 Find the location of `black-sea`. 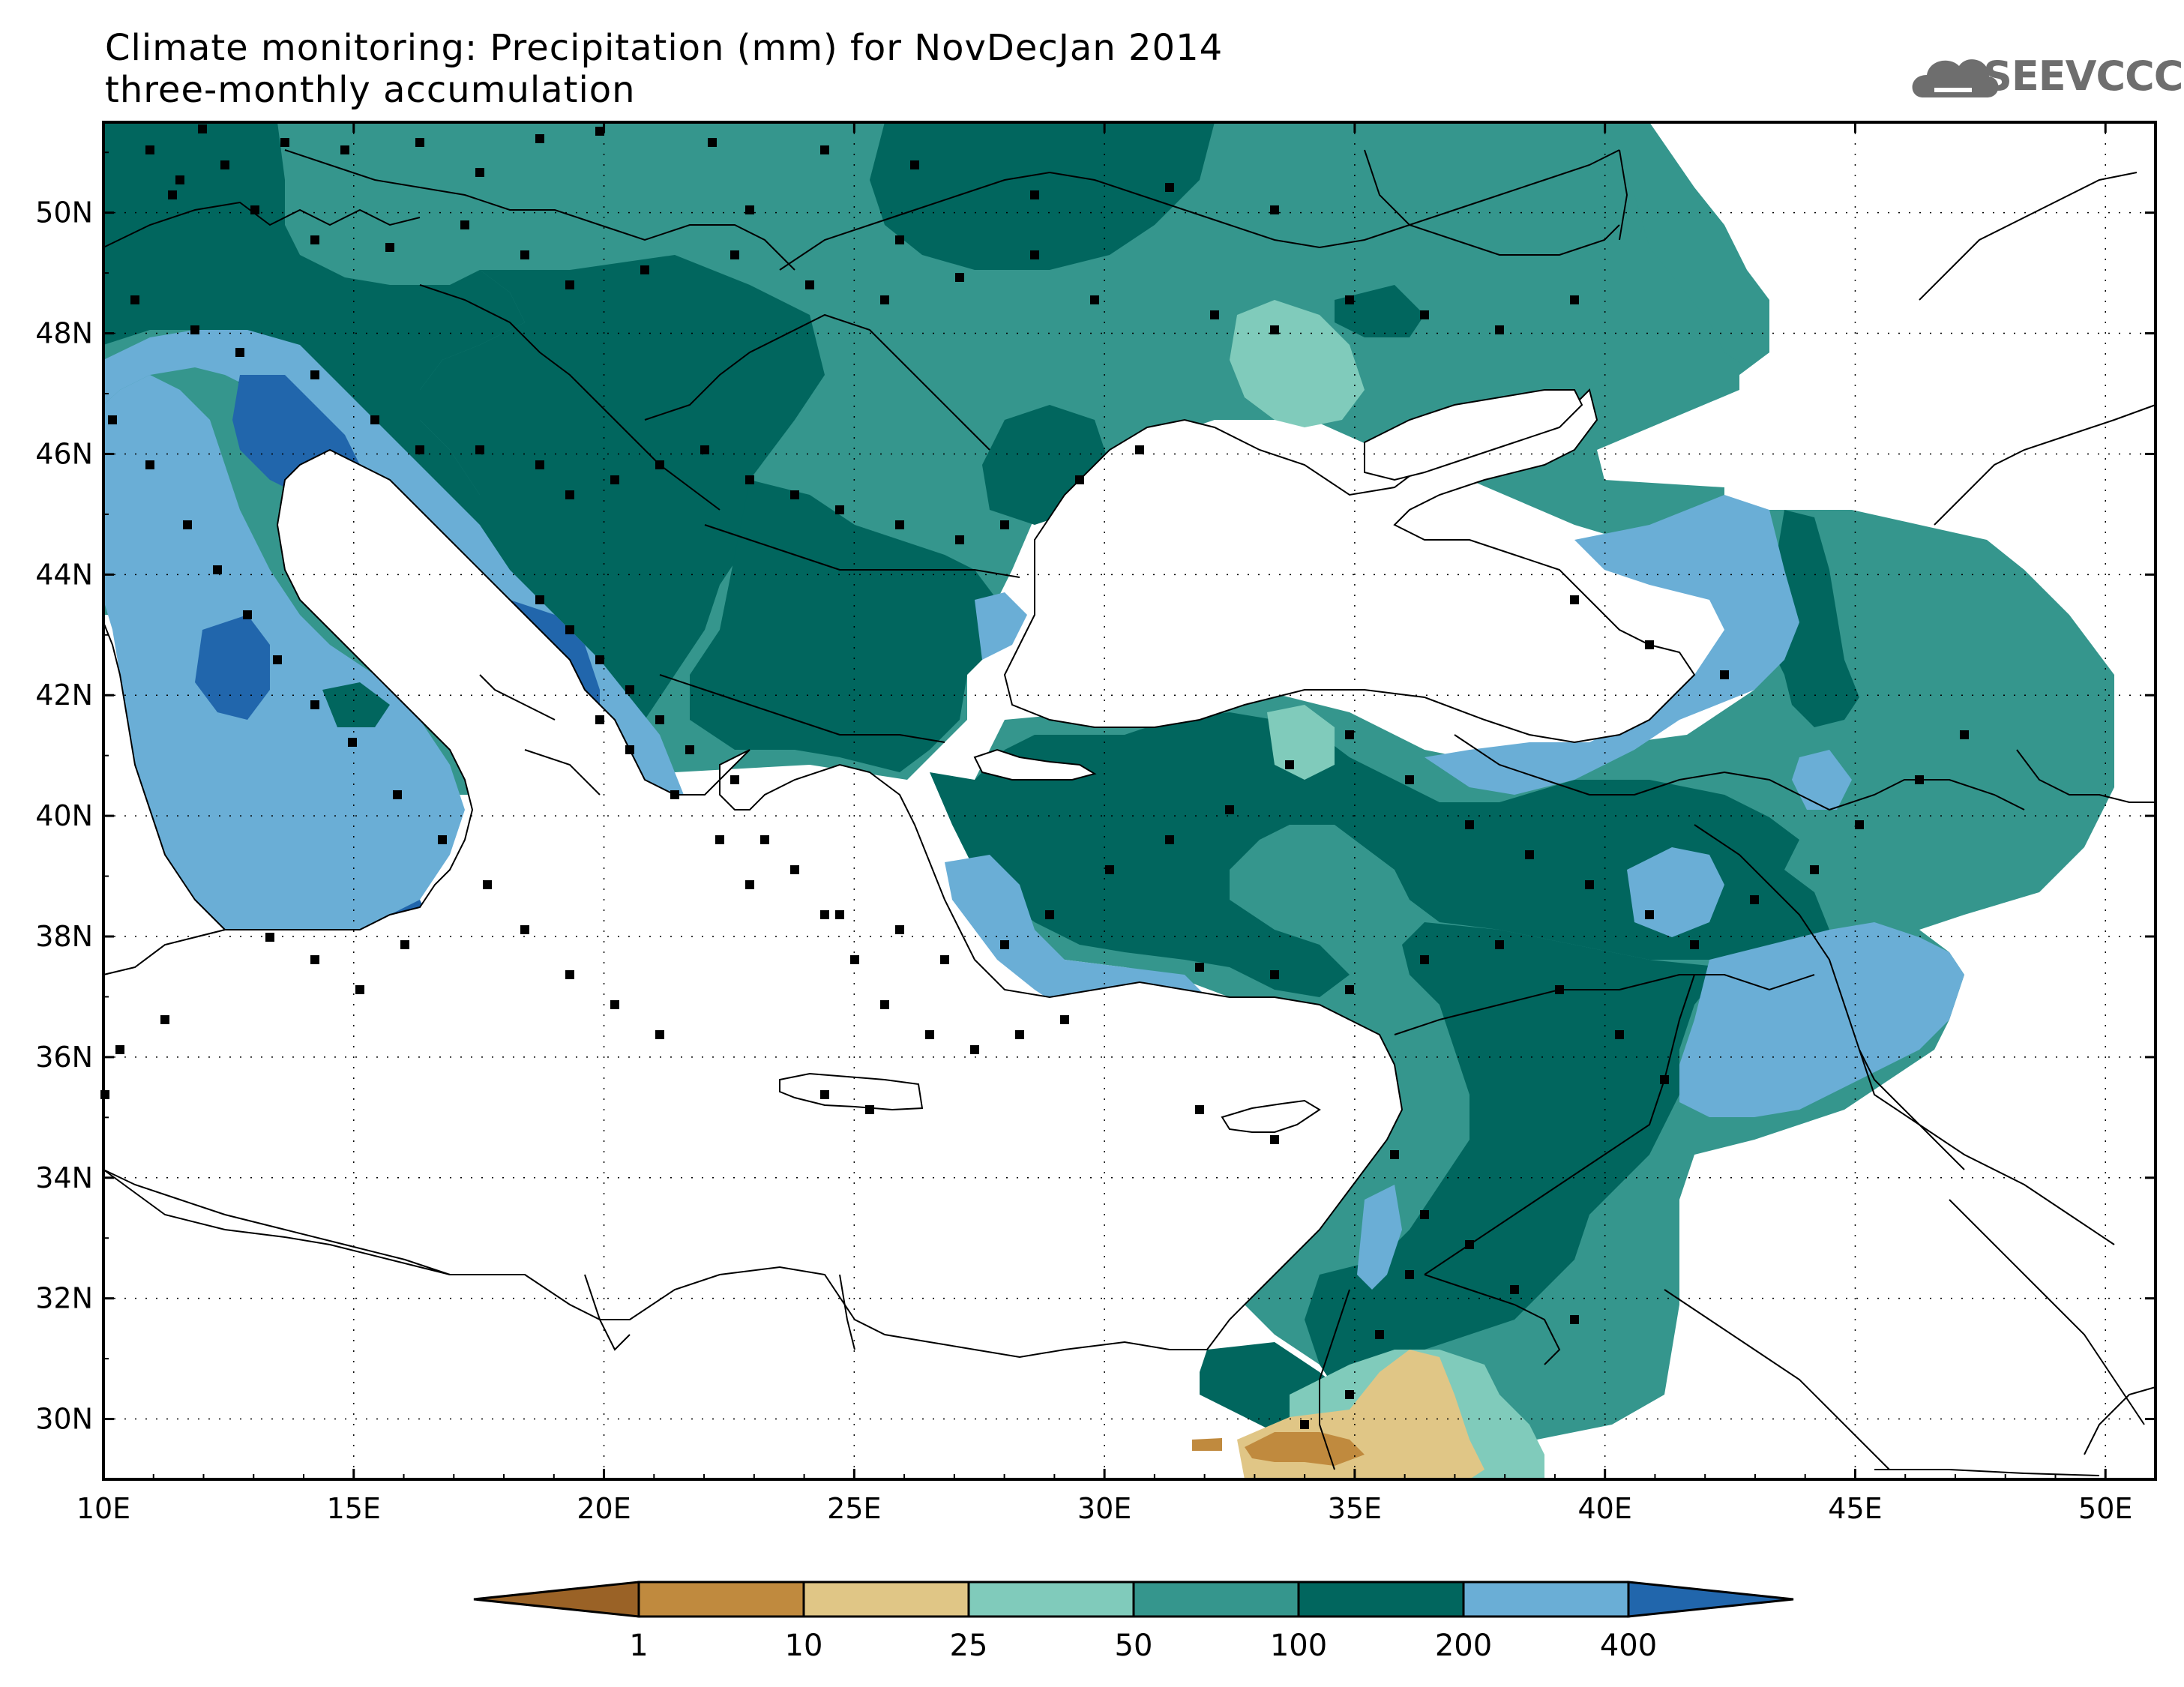

black-sea is located at coordinates (1349, 566).